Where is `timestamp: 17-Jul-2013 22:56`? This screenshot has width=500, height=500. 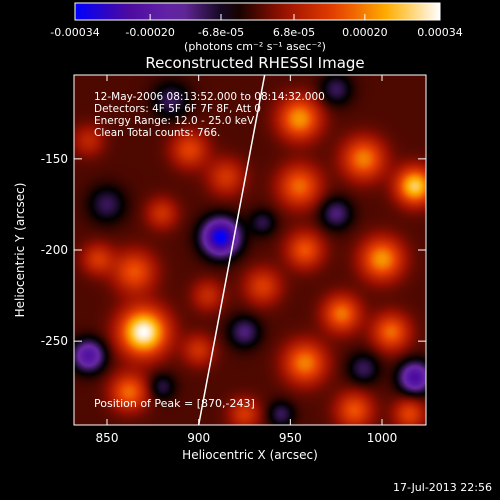 timestamp: 17-Jul-2013 22:56 is located at coordinates (442, 487).